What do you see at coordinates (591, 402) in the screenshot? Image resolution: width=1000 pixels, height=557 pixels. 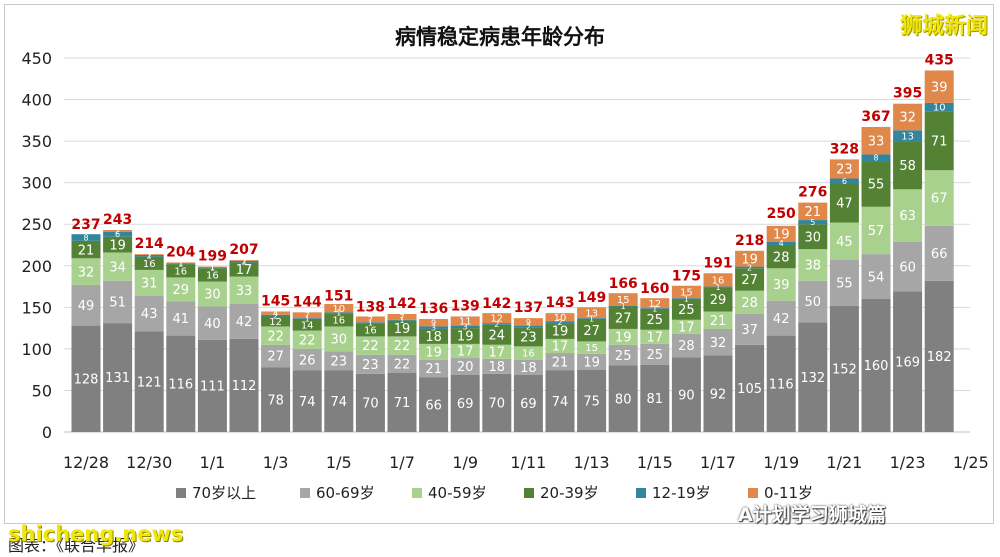 I see `segment-label: 75` at bounding box center [591, 402].